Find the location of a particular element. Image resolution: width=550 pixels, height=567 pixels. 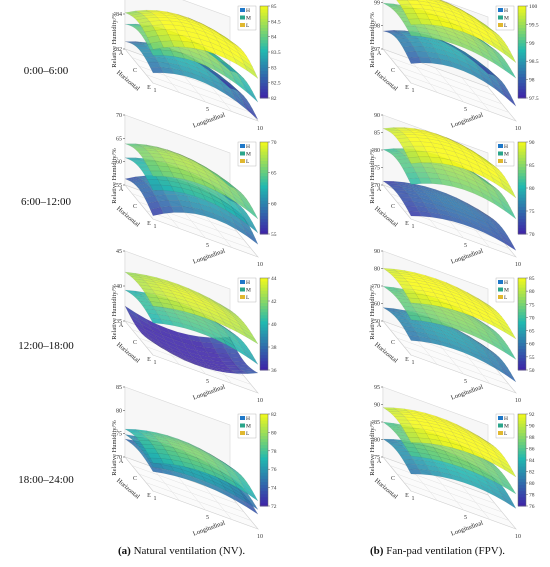

colorbar-tick-label: 40 is located at coordinates (274, 325).